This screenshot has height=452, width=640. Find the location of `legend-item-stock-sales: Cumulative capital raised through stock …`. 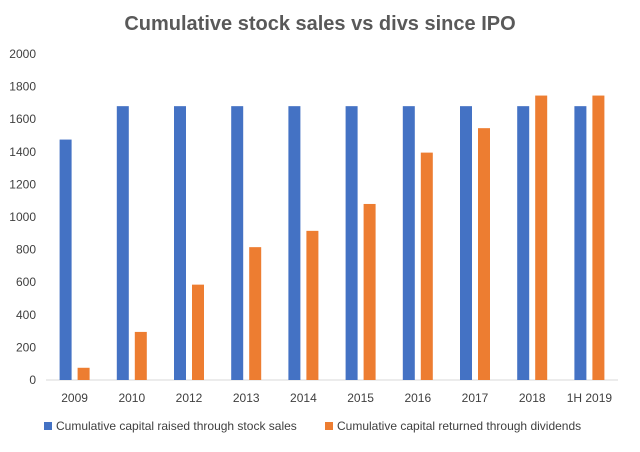

legend-item-stock-sales: Cumulative capital raised through stock … is located at coordinates (170, 426).